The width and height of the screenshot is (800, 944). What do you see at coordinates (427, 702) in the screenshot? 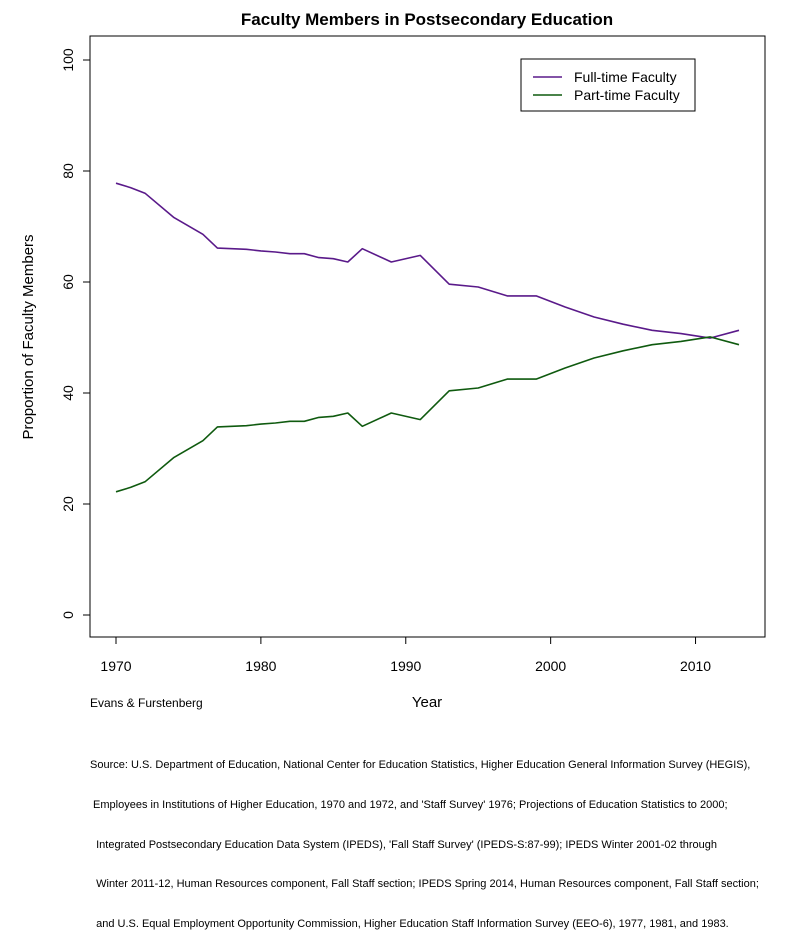
I see `x-axis-label: Year` at bounding box center [427, 702].